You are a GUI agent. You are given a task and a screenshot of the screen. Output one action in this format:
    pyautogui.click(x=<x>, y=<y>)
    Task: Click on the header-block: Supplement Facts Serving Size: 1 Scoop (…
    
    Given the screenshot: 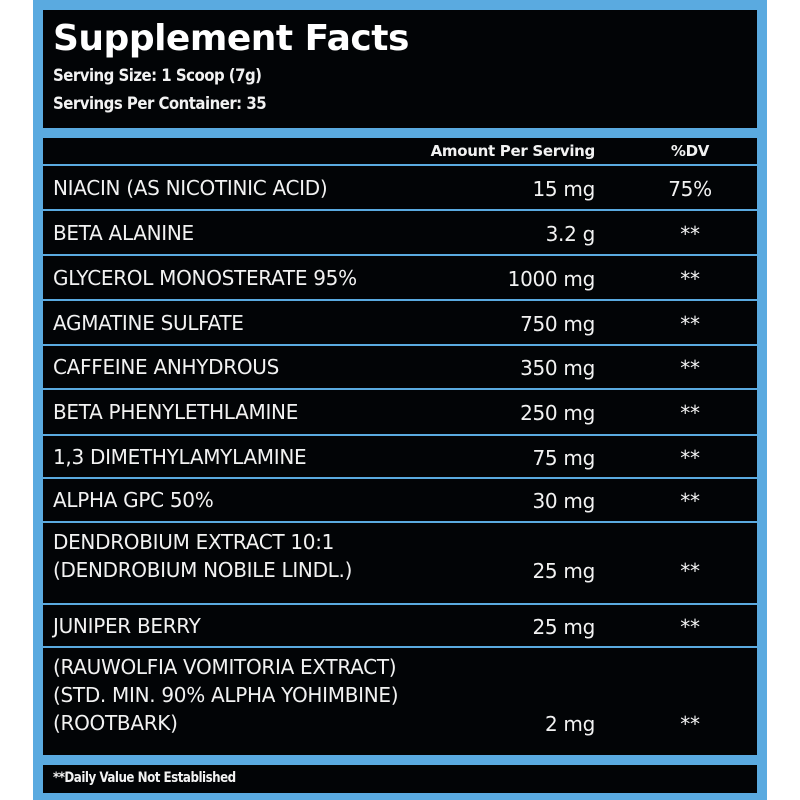 What is the action you would take?
    pyautogui.click(x=400, y=69)
    